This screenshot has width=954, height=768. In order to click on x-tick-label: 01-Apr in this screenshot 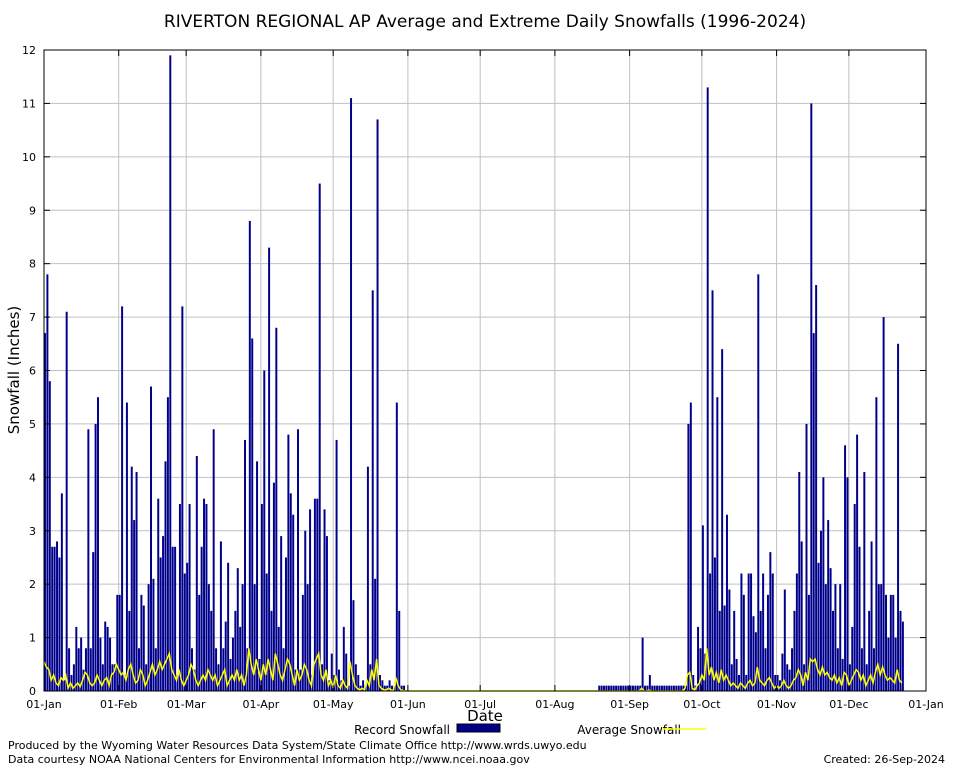, I will do `click(261, 704)`.